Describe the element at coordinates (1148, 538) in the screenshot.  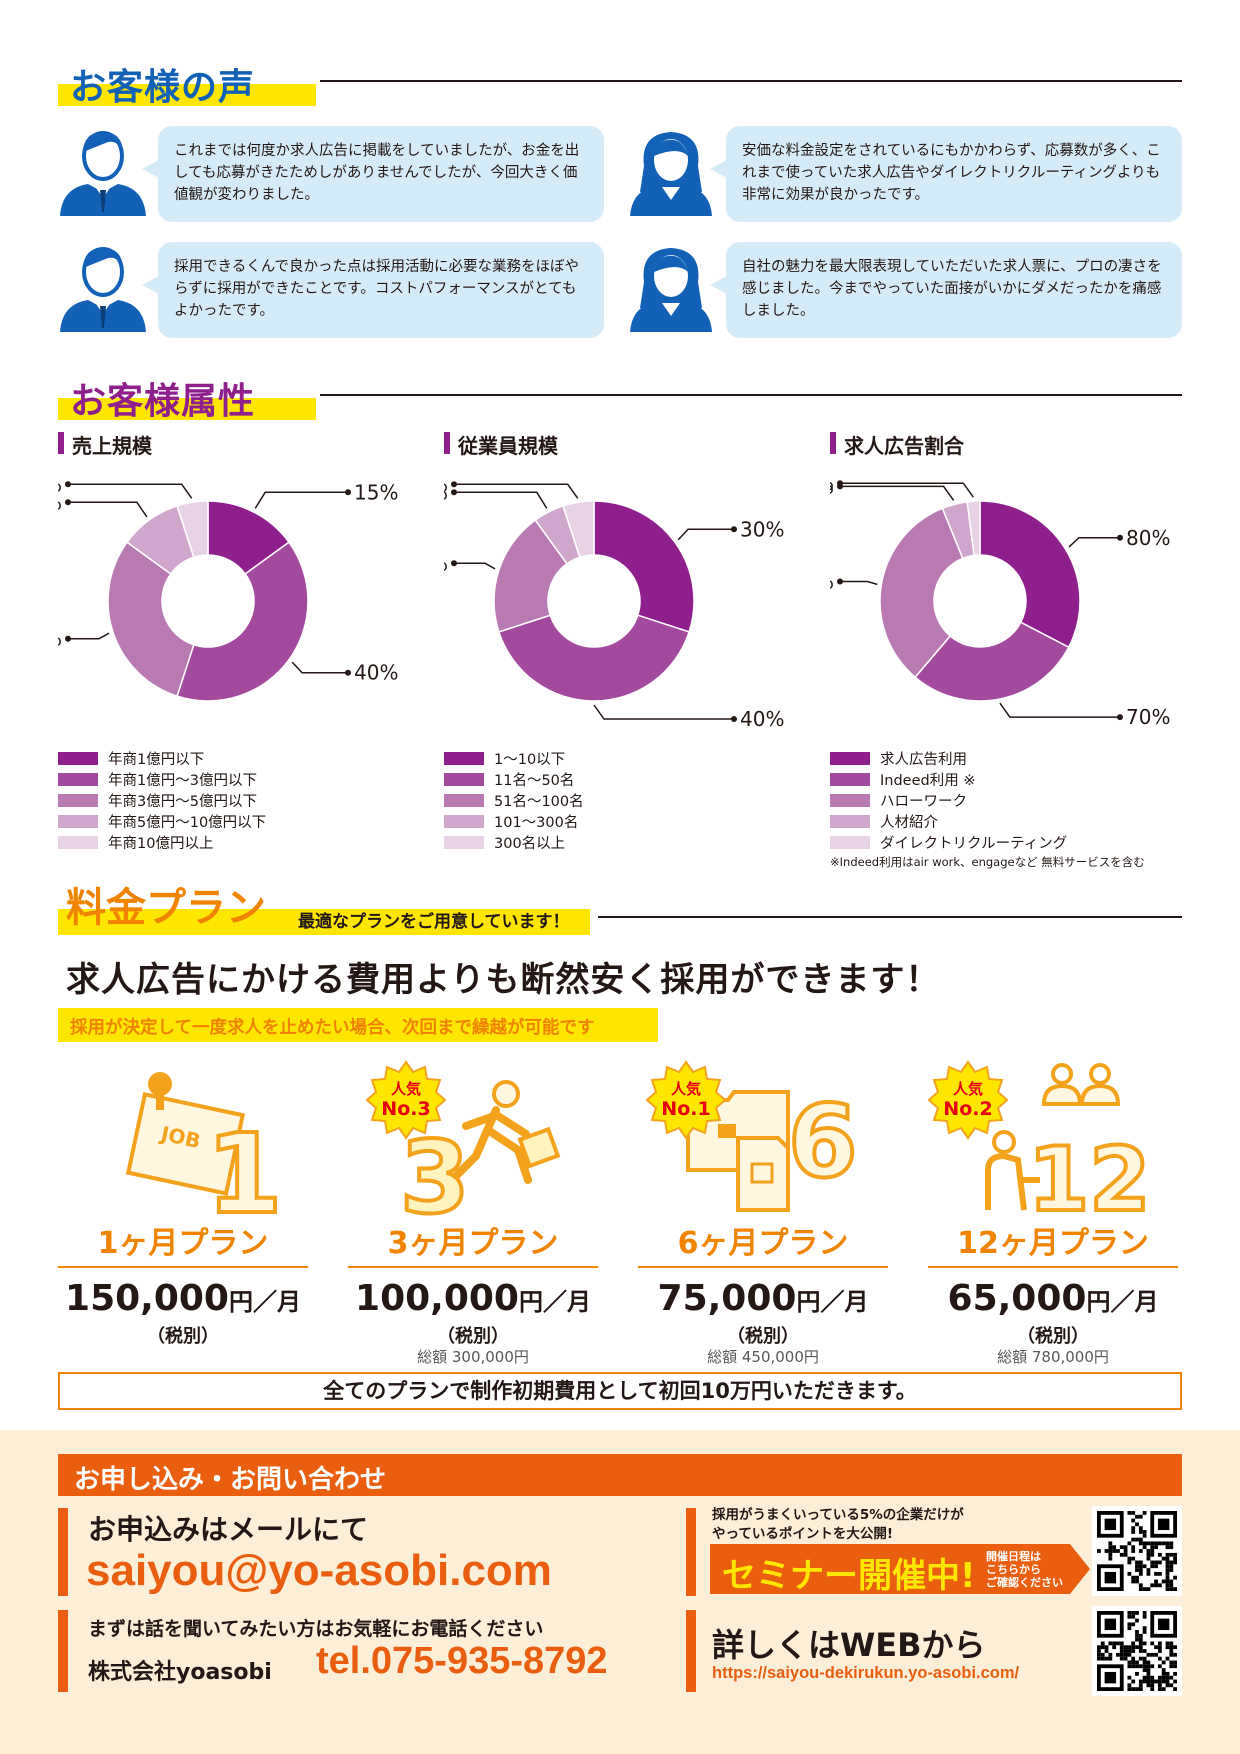
I see `data-label: 80%` at that location.